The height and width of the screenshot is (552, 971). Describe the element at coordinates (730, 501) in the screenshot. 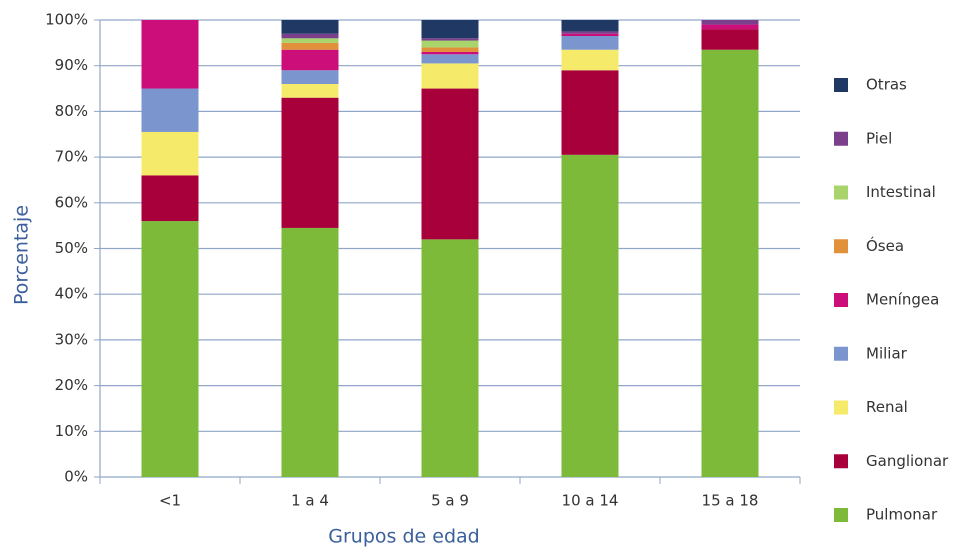

I see `x-tick-label: 15 a 18` at that location.